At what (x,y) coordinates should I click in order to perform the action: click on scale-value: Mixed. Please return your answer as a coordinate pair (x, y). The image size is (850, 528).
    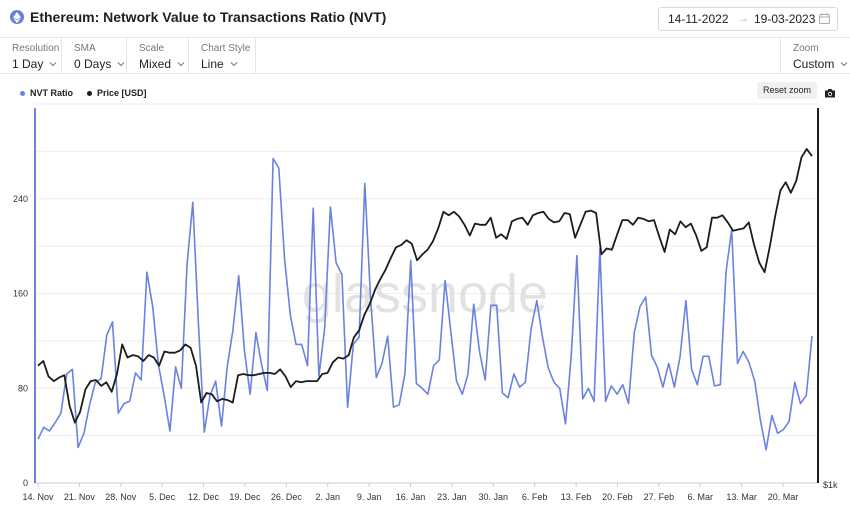
    Looking at the image, I should click on (155, 64).